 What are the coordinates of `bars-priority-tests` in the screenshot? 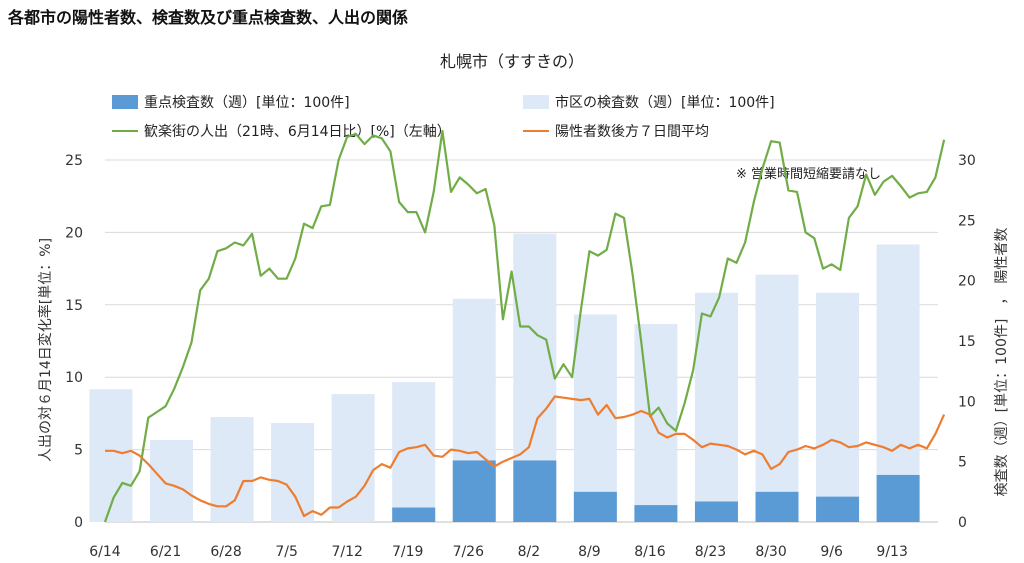 It's located at (656, 491).